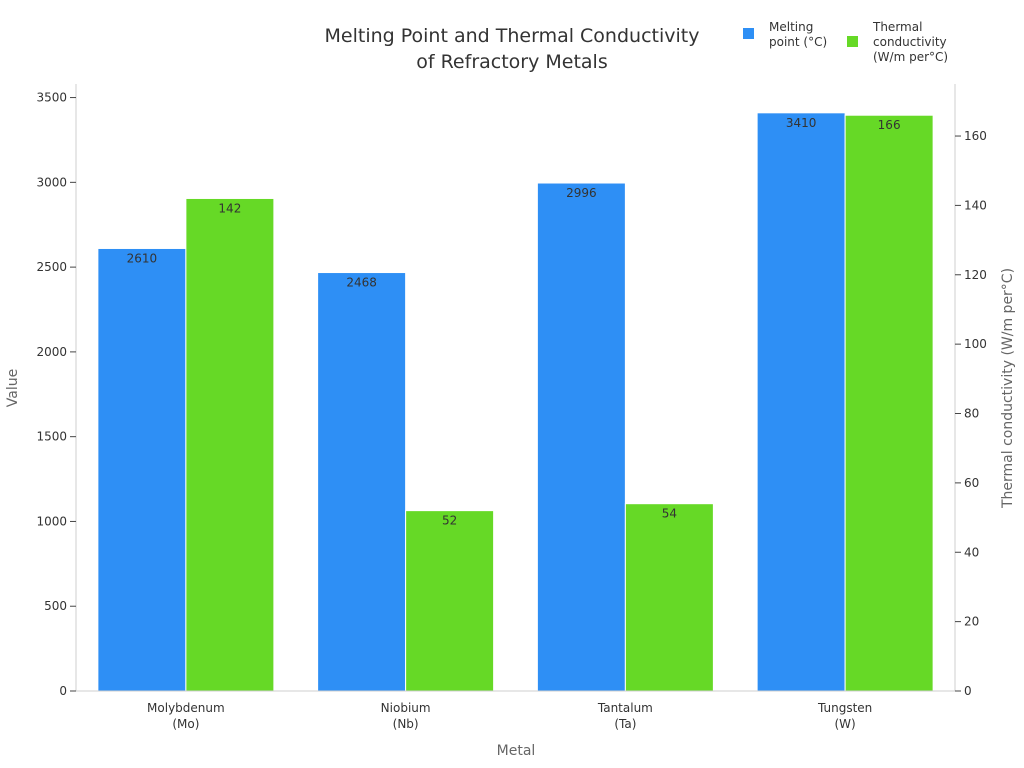 The width and height of the screenshot is (1024, 768). What do you see at coordinates (406, 708) in the screenshot?
I see `x-tick-label-1-line-1: Niobium` at bounding box center [406, 708].